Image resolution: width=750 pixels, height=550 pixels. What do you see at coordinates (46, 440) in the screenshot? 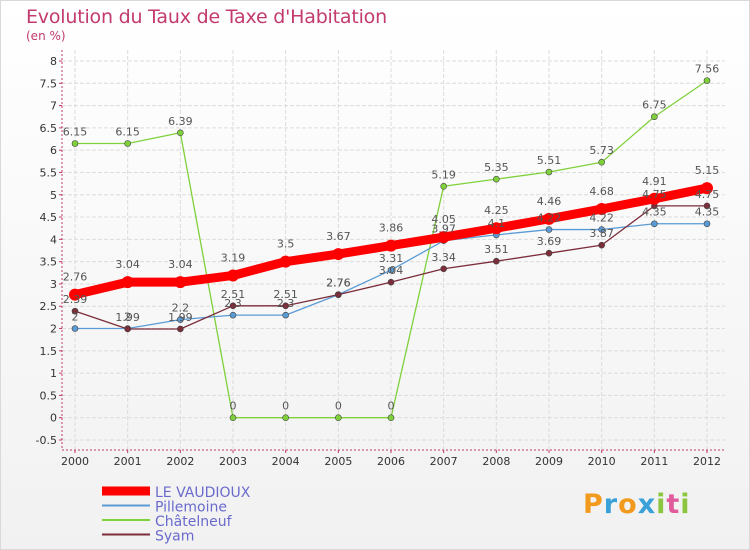
I see `y-tick-label: -0.5` at bounding box center [46, 440].